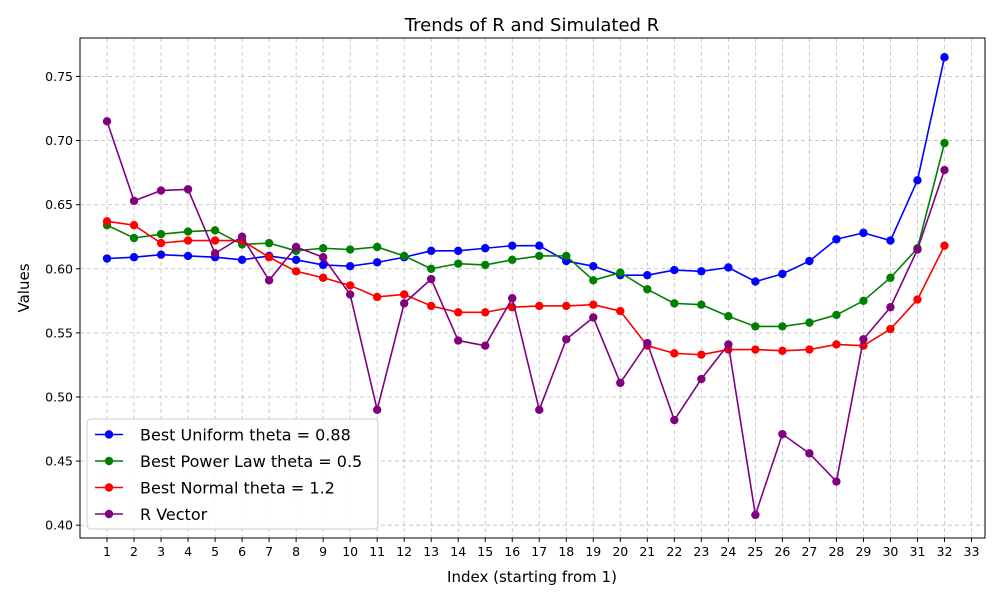 The width and height of the screenshot is (1000, 600). What do you see at coordinates (323, 551) in the screenshot?
I see `x-tick-label: 9` at bounding box center [323, 551].